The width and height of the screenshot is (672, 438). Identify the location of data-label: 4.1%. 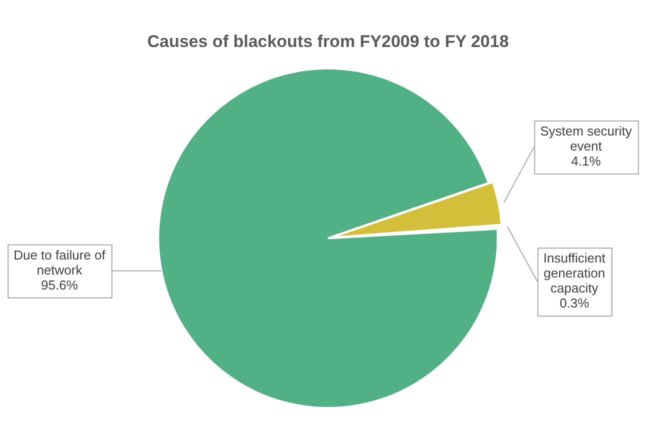
(586, 161).